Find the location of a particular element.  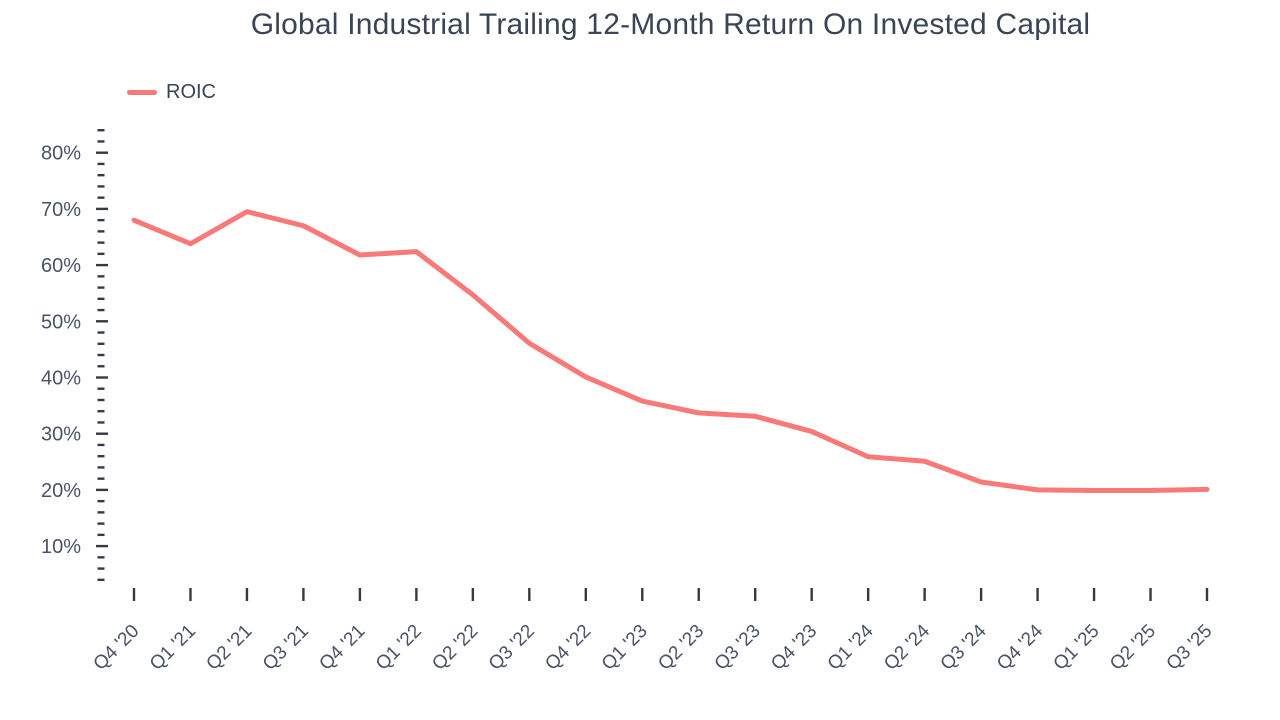

x-axis-tick-label: Q1 '24 is located at coordinates (851, 647).